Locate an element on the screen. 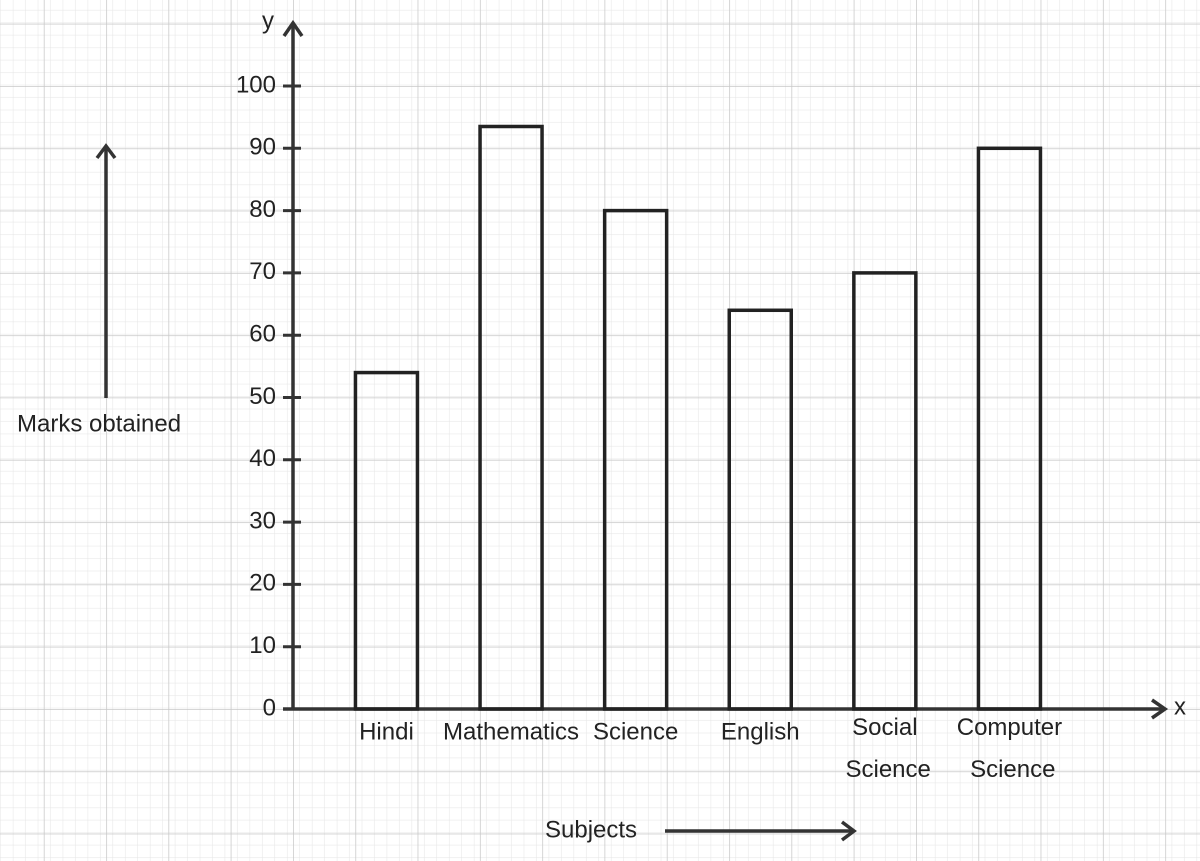  y-tick-label: 100 is located at coordinates (256, 84).